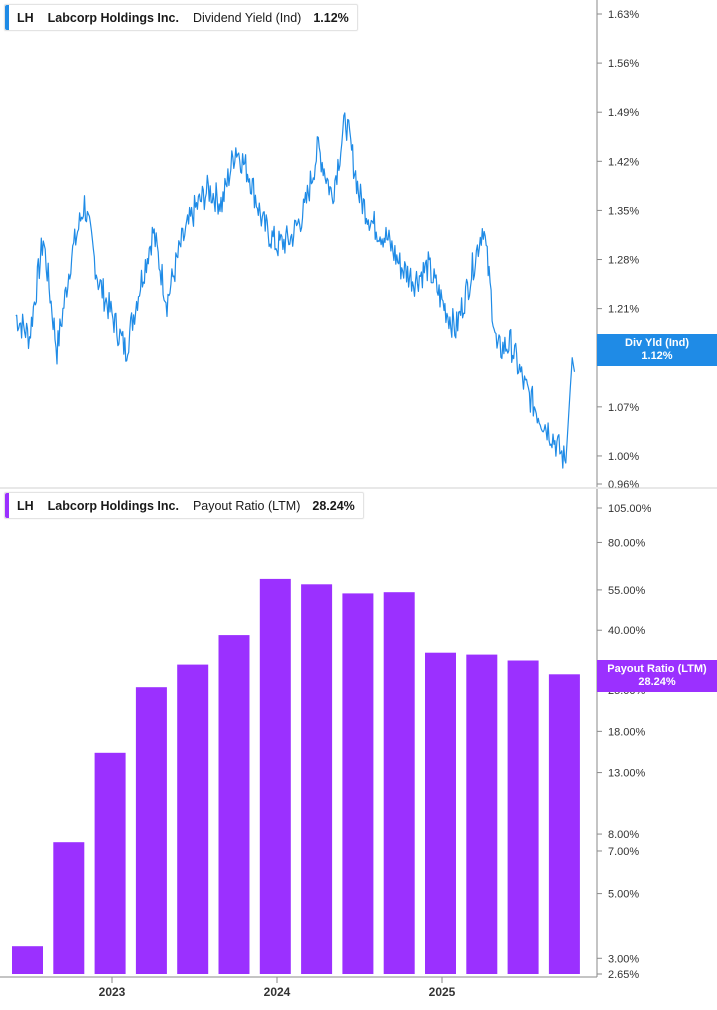 The image size is (717, 1010). Describe the element at coordinates (623, 975) in the screenshot. I see `payout-tick-label: 2.65%` at that location.